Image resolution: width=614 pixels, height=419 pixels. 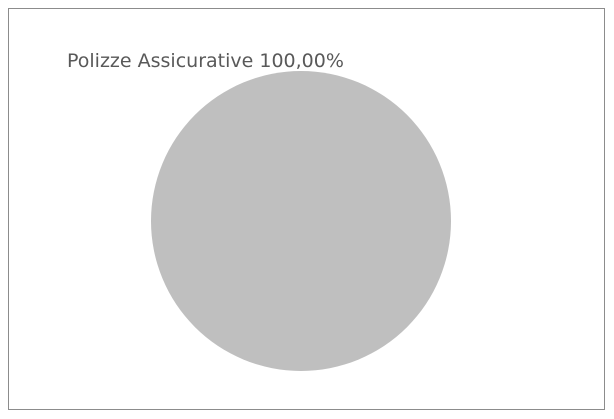 I want to click on slice-label-polizze-assicurative: Polizze Assicurative 100,00%, so click(x=205, y=61).